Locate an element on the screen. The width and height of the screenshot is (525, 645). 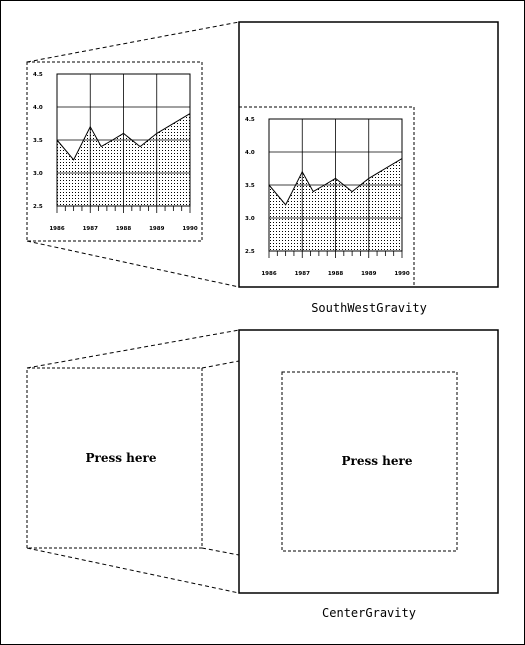
source-chart: 2.5 3.0 3.5 4.0 4.5 1986 1987 1988 1989 1990 is located at coordinates (115, 152).